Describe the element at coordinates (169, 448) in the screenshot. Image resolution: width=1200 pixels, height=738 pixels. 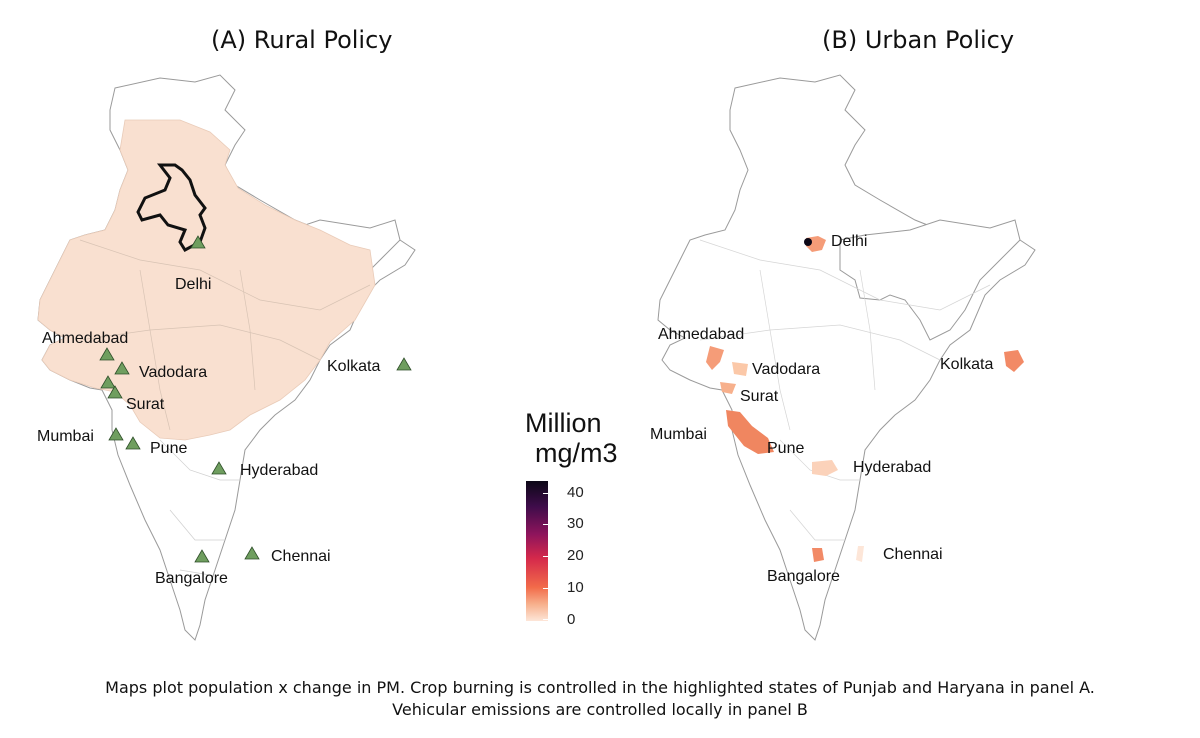
I see `city-label-pune: Pune` at that location.